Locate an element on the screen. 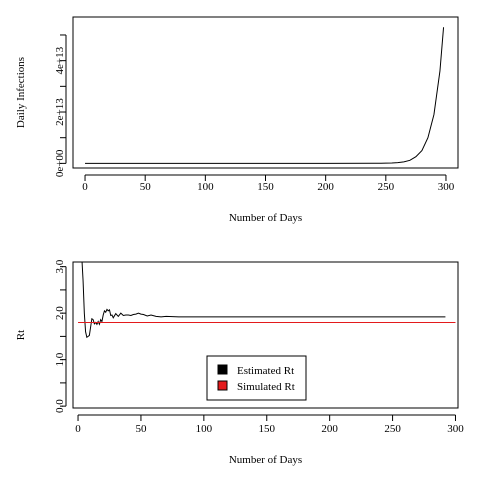  estimated-rt-line is located at coordinates (263, 300).